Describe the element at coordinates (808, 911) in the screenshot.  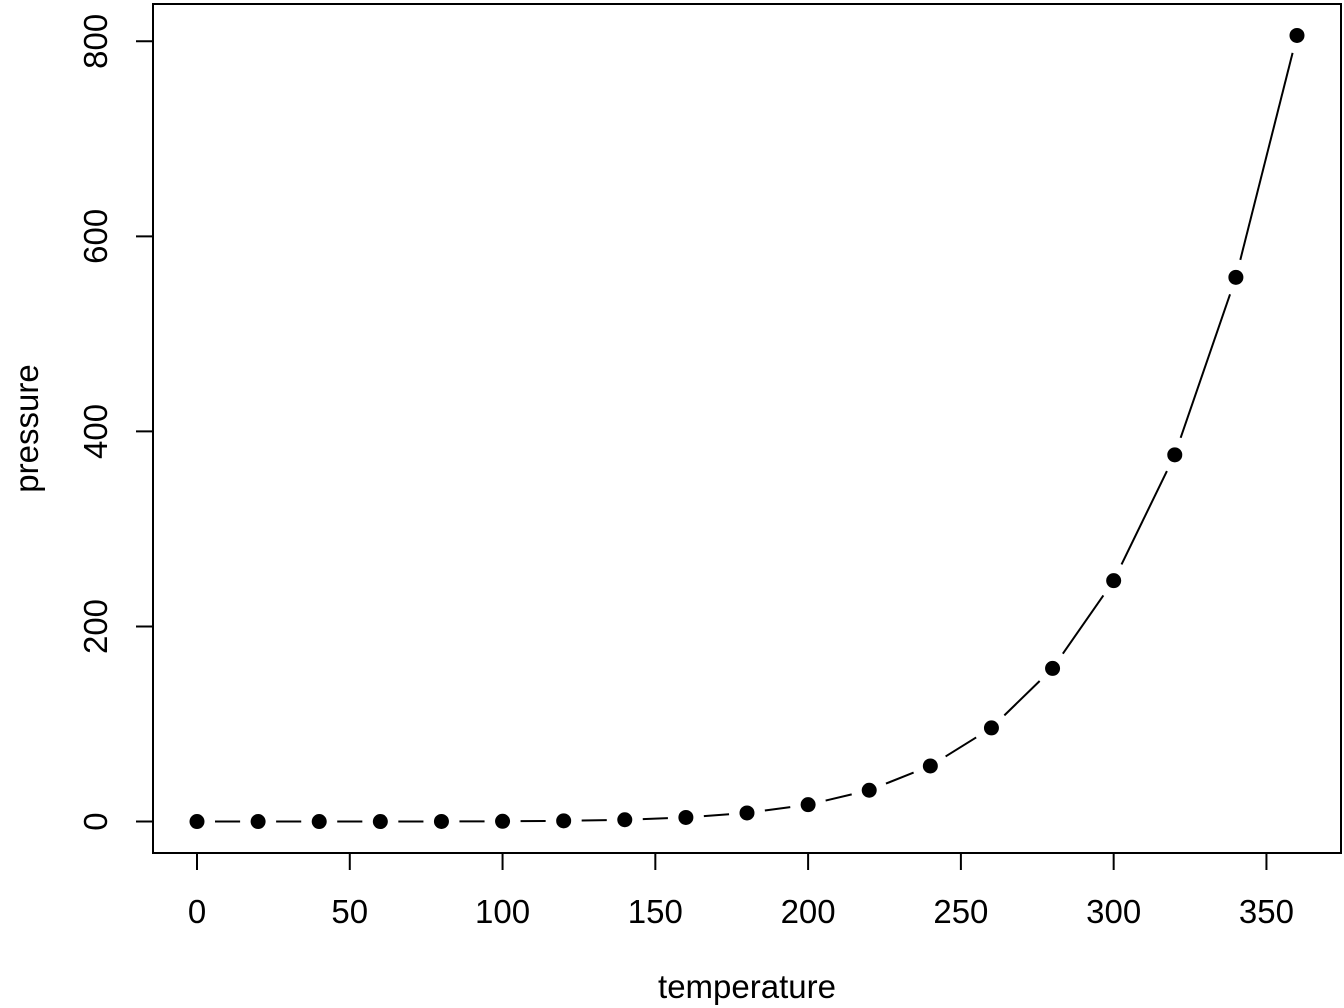
I see `x-tick-label: 200` at that location.